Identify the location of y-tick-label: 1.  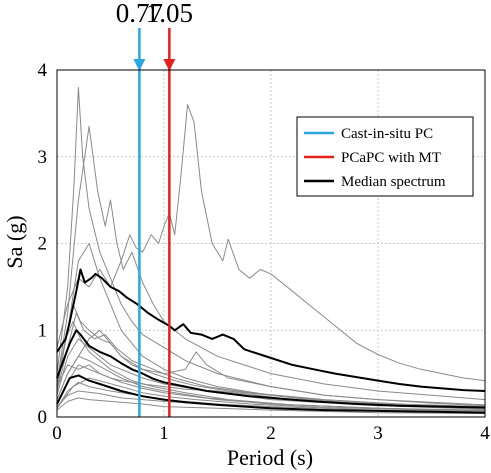
(43, 330).